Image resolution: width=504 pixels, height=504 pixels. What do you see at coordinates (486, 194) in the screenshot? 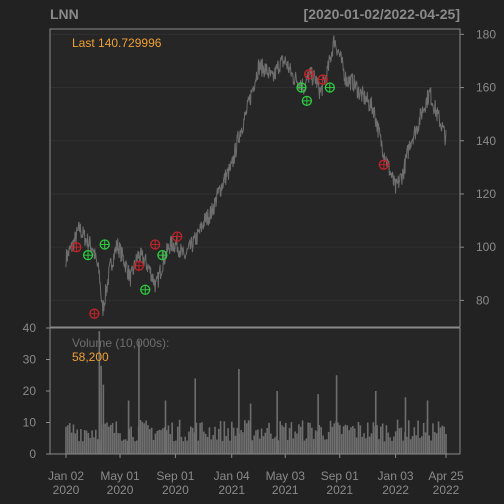
I see `price-tick-label: 120` at bounding box center [486, 194].